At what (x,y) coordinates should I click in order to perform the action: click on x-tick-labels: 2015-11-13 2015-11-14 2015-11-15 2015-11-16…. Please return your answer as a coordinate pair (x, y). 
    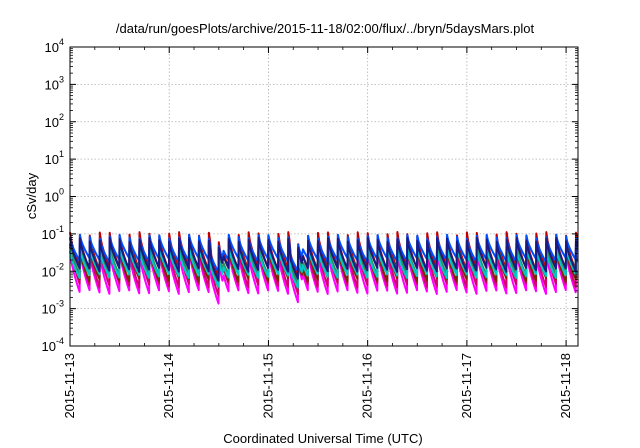
    Looking at the image, I should click on (317, 386).